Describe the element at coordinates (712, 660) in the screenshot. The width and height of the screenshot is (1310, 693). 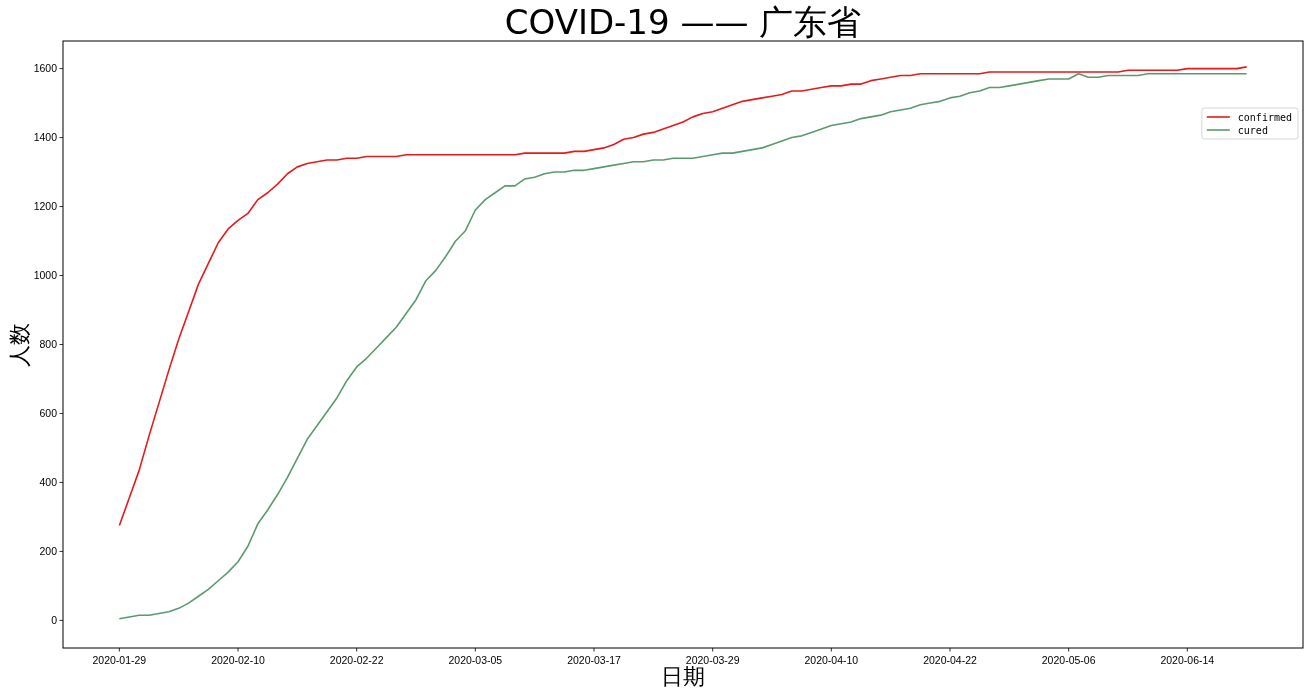
I see `x-tick-label: 2020-03-29` at that location.